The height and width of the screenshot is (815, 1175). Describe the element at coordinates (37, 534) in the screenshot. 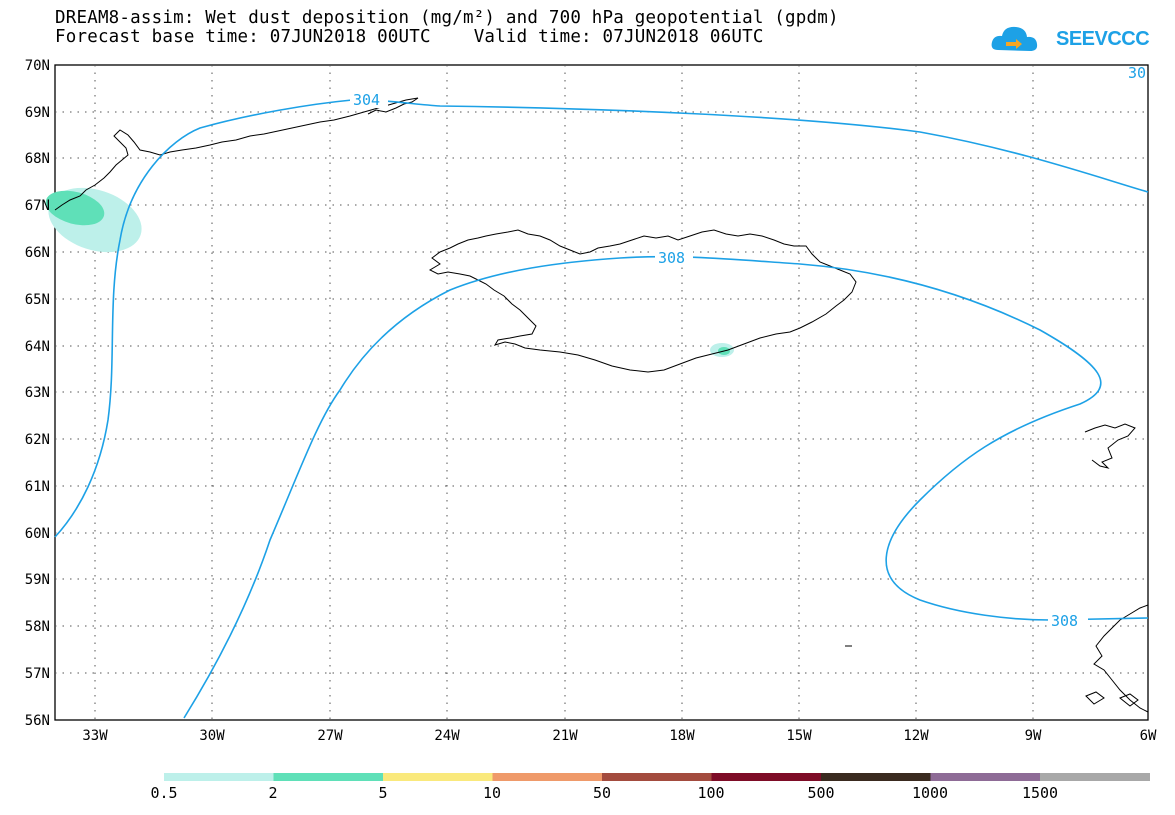

I see `lat-label: 60N` at that location.